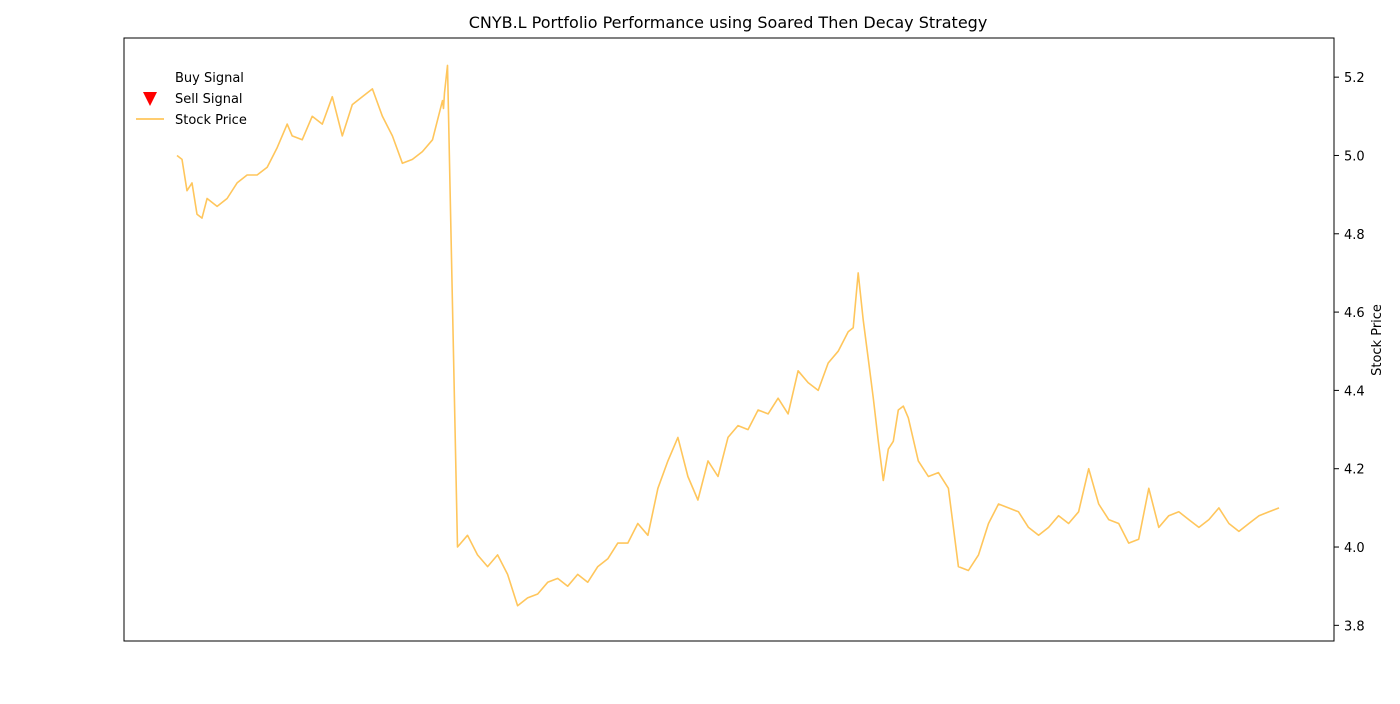 The width and height of the screenshot is (1400, 704). What do you see at coordinates (1354, 313) in the screenshot?
I see `y-tick-label: 4.6` at bounding box center [1354, 313].